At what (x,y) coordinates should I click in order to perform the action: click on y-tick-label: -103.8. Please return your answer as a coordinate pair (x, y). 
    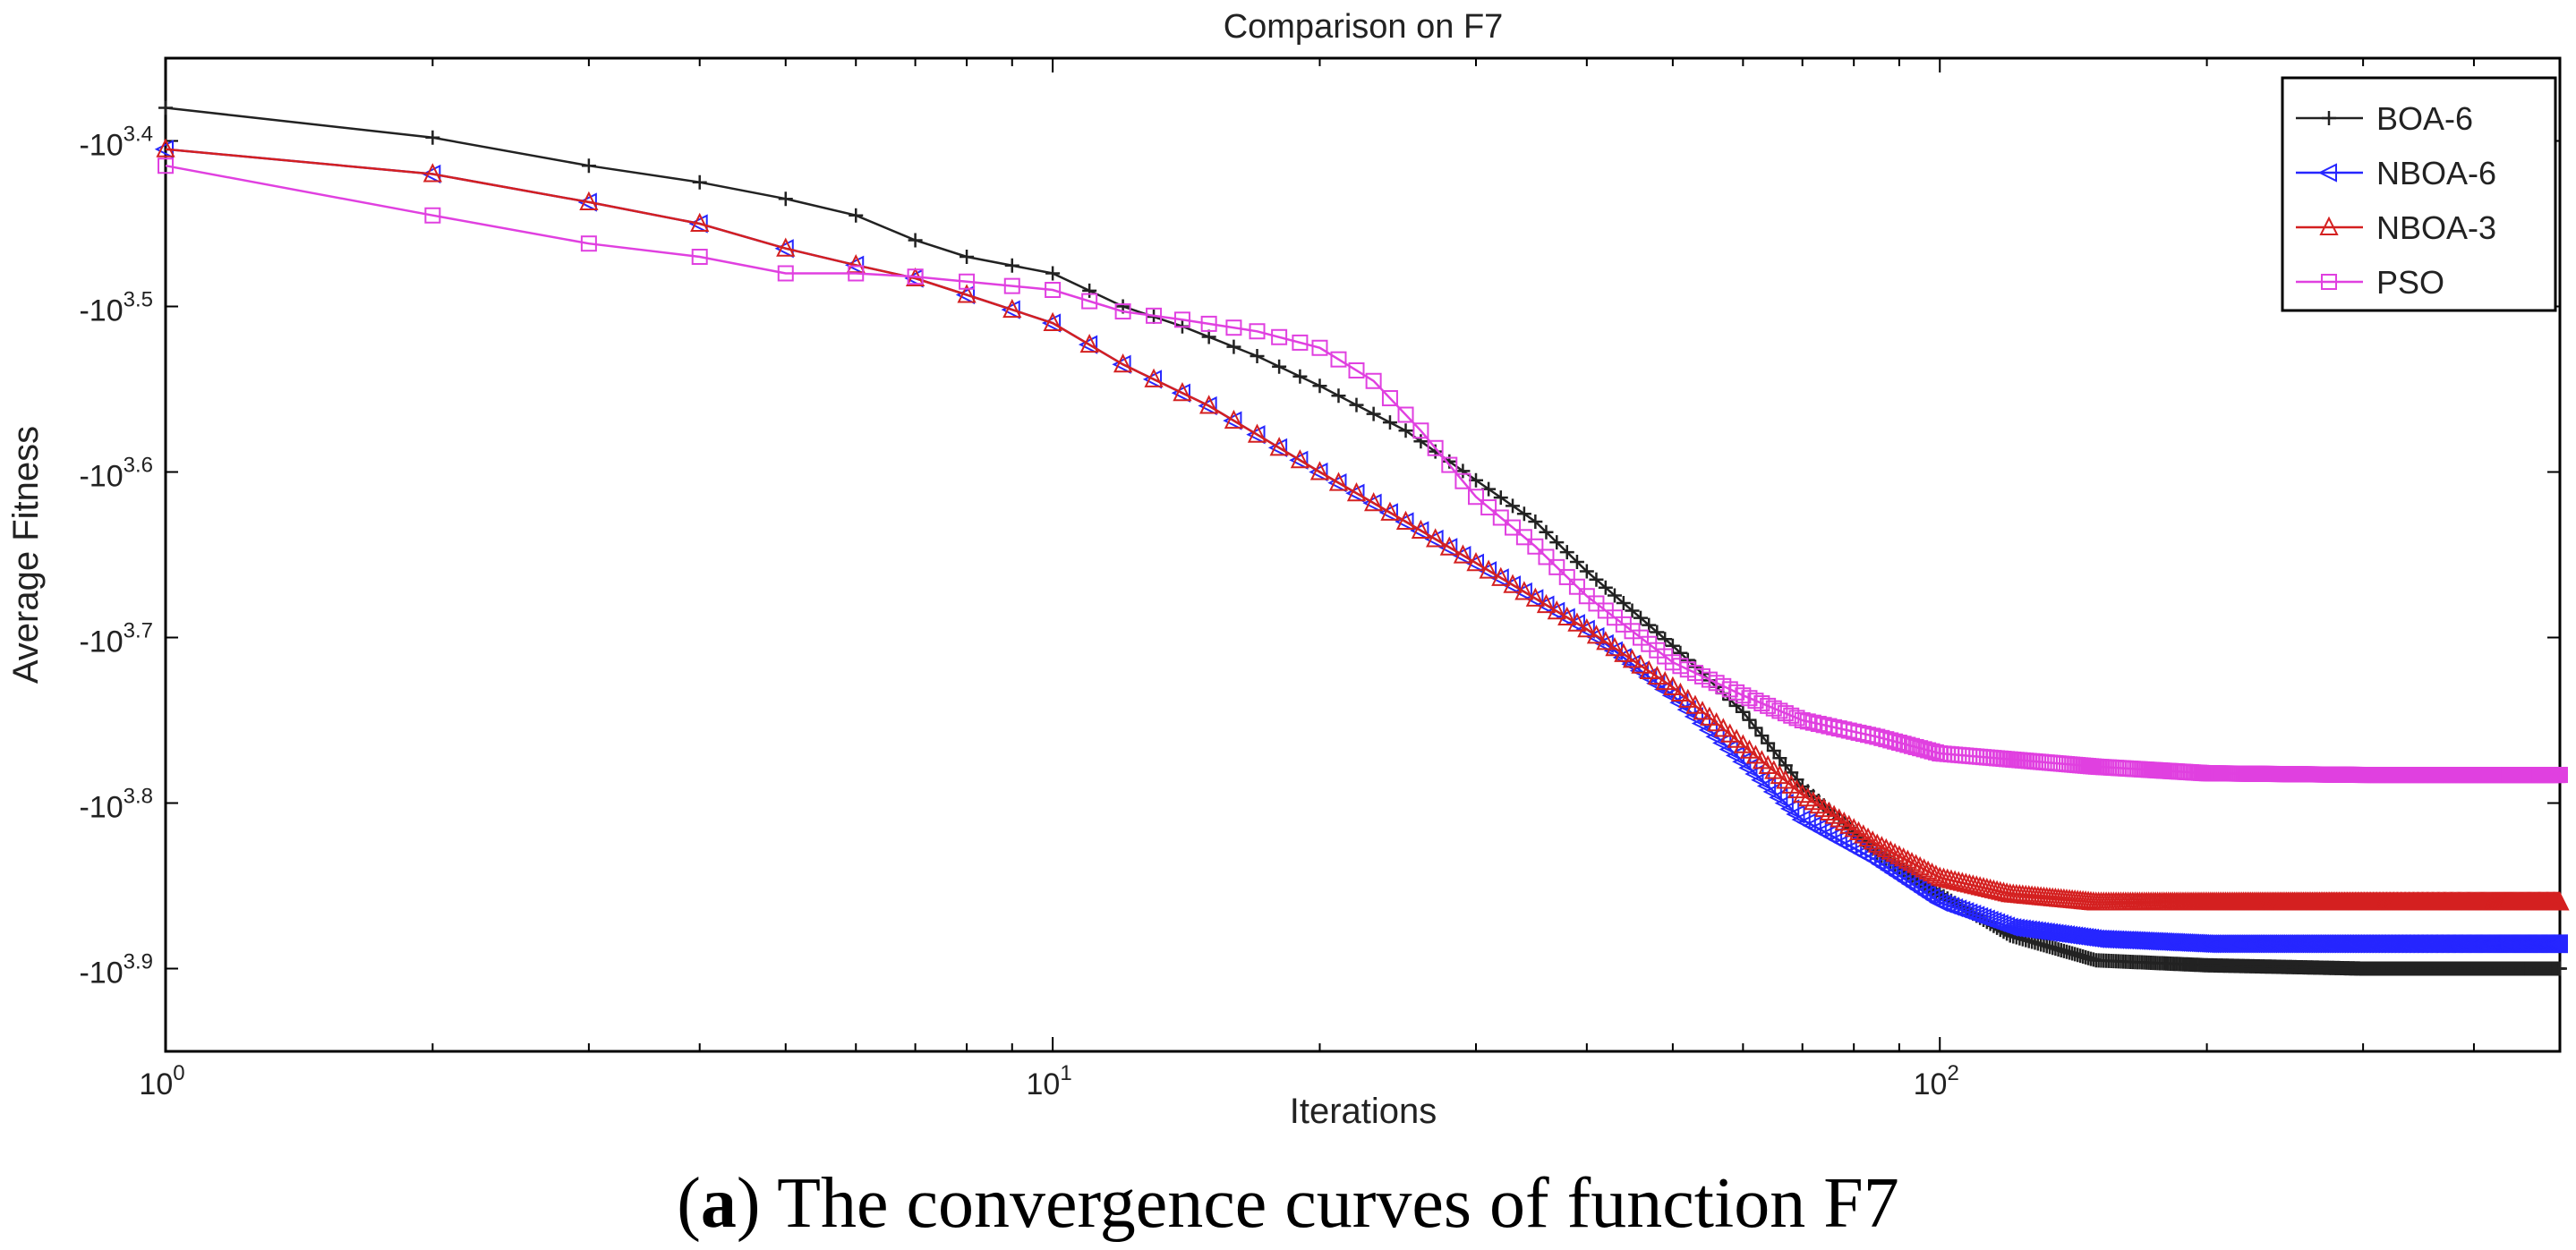
    Looking at the image, I should click on (116, 805).